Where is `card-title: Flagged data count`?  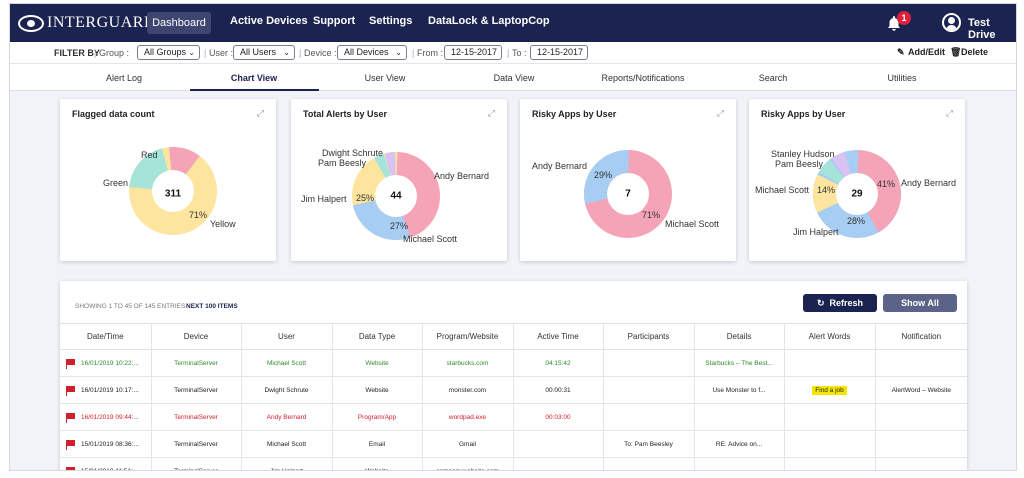 card-title: Flagged data count is located at coordinates (113, 114).